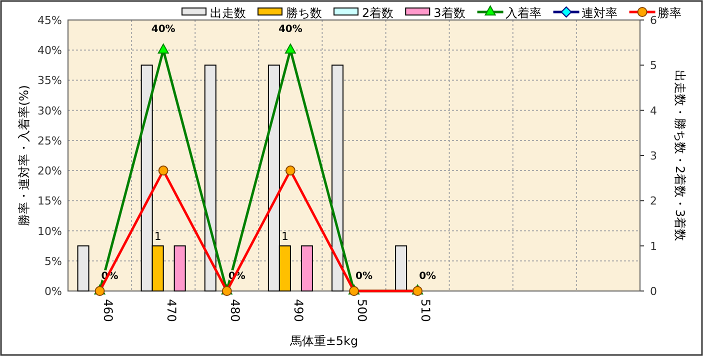 This screenshot has height=356, width=703. Describe the element at coordinates (425, 310) in the screenshot. I see `x-tick-label: 510` at that location.